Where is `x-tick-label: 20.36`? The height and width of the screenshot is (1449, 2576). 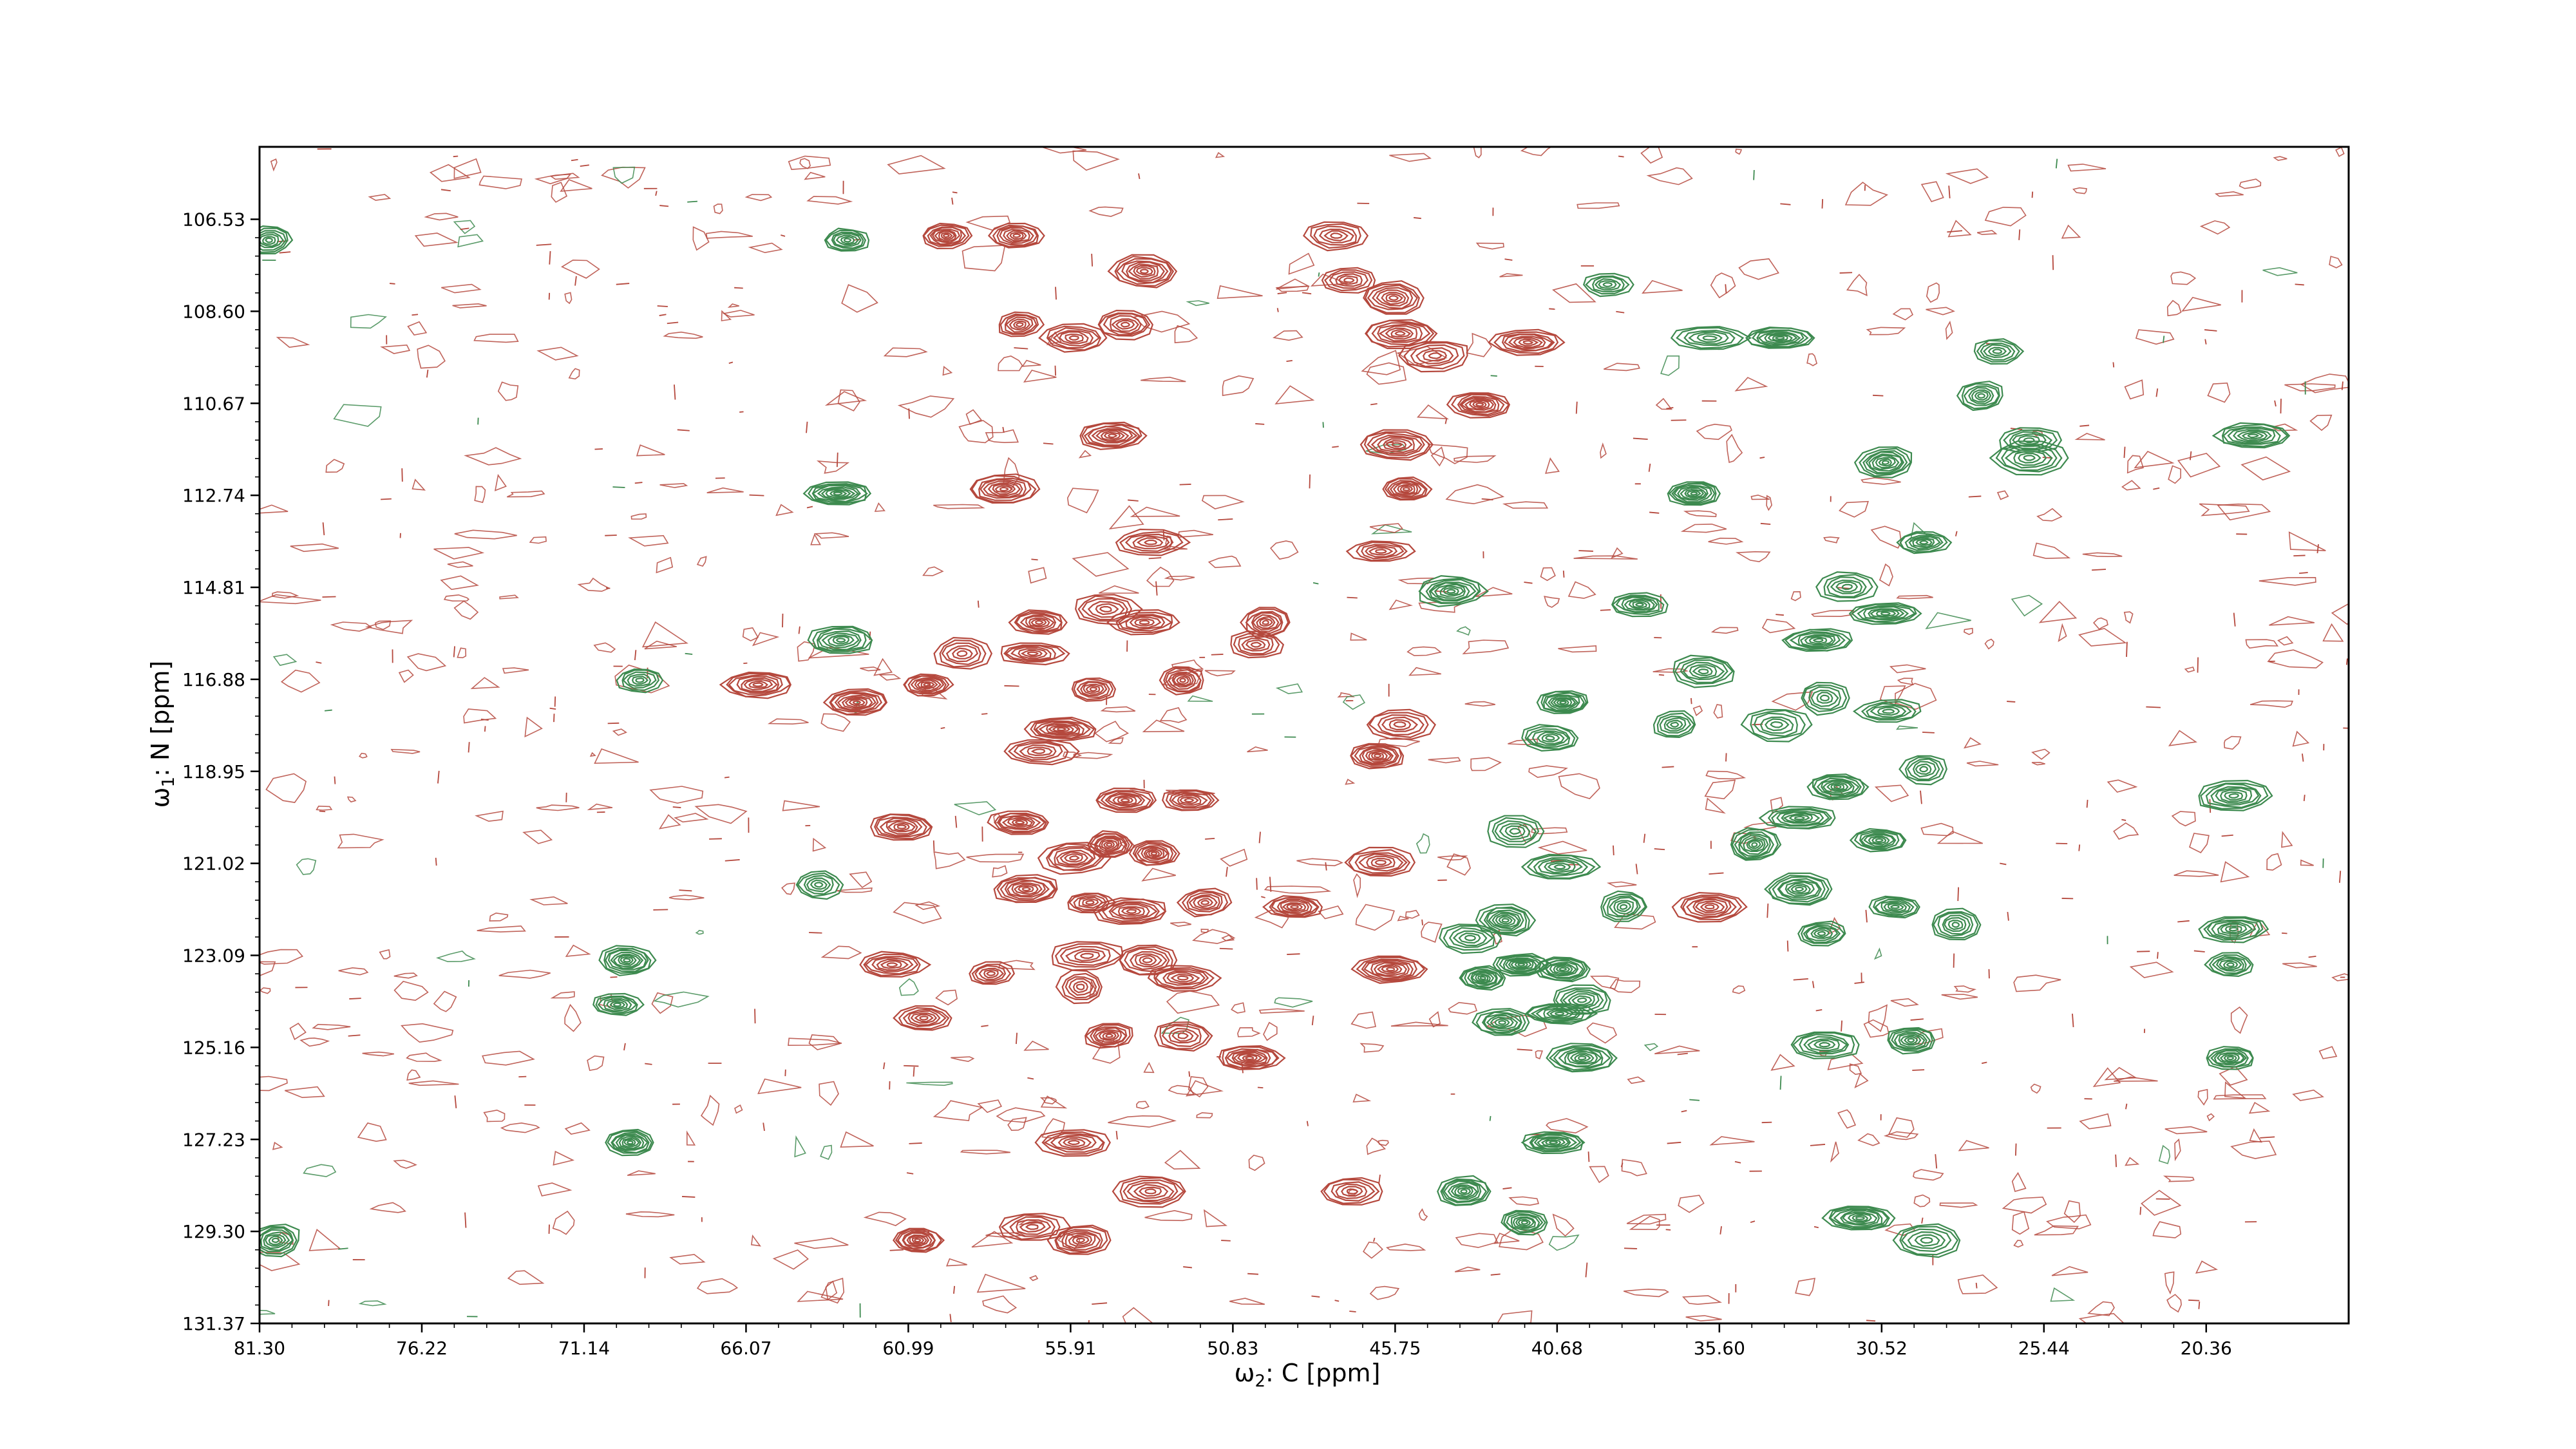 x-tick-label: 20.36 is located at coordinates (2206, 1349).